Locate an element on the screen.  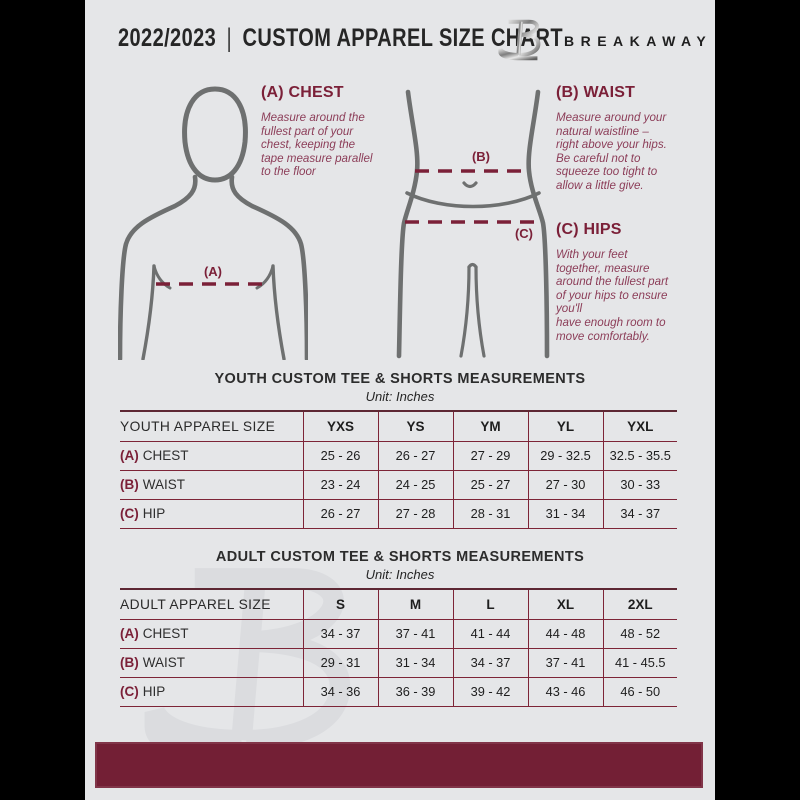
table-cell: 28 - 31 is located at coordinates (490, 513).